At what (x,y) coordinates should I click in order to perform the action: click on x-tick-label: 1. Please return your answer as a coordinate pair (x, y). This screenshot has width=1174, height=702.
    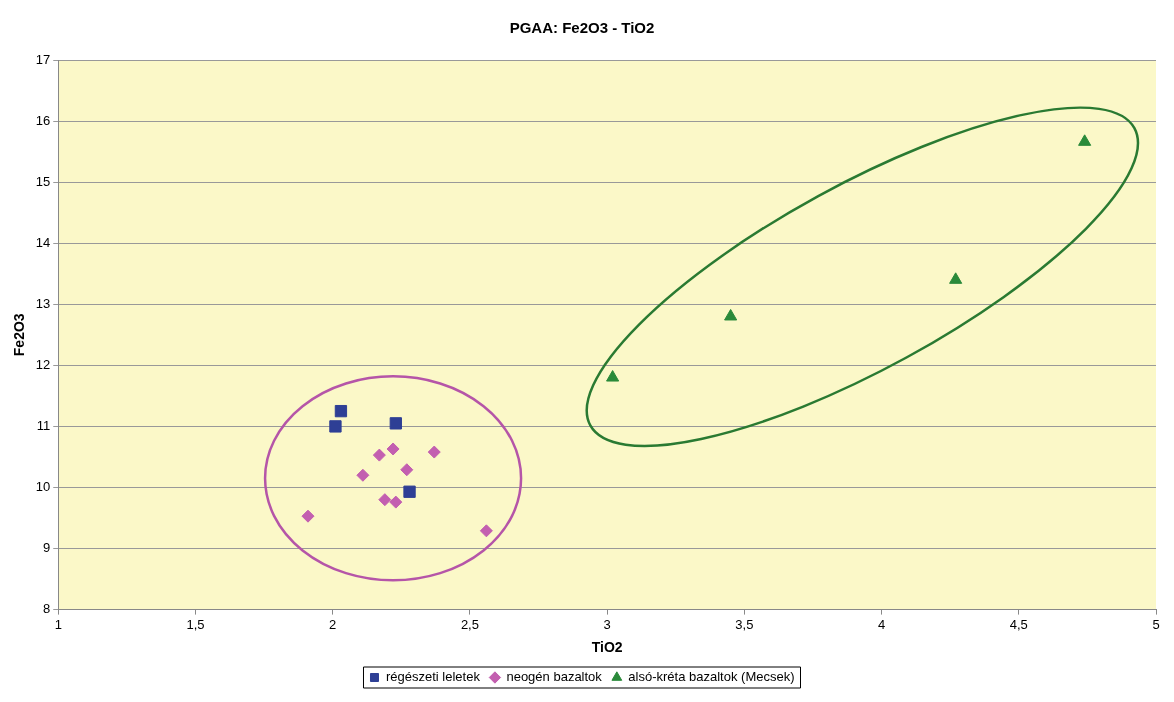
    Looking at the image, I should click on (58, 624).